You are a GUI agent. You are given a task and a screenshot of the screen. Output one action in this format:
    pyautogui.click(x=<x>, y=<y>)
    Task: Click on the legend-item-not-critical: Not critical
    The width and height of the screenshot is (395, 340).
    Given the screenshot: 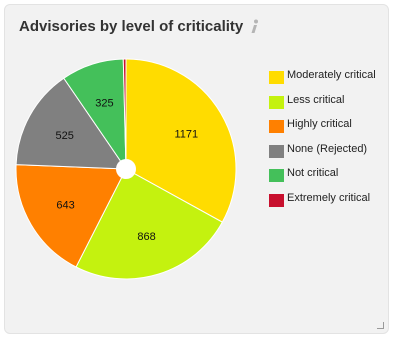 What is the action you would take?
    pyautogui.click(x=328, y=177)
    